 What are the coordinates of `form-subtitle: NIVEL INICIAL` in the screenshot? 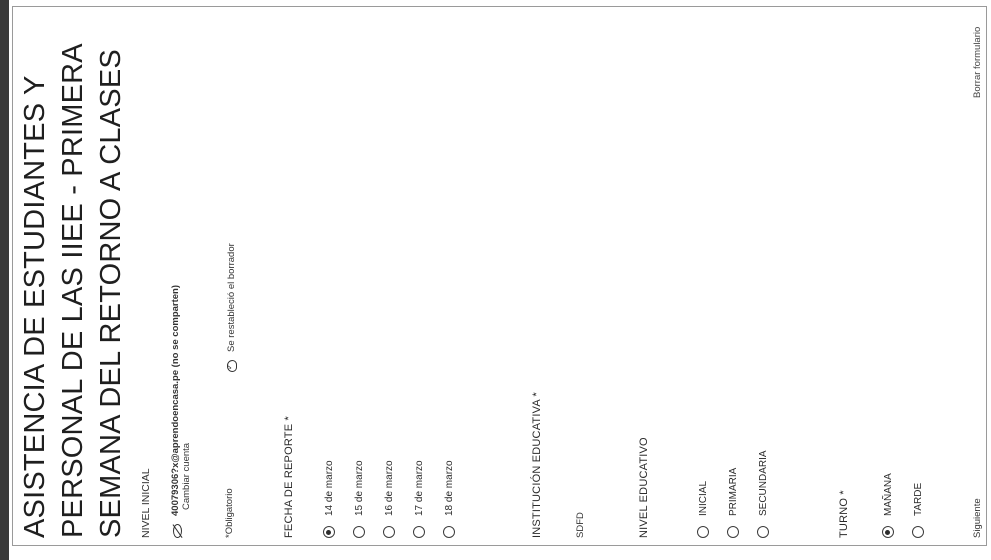 It's located at (146, 503).